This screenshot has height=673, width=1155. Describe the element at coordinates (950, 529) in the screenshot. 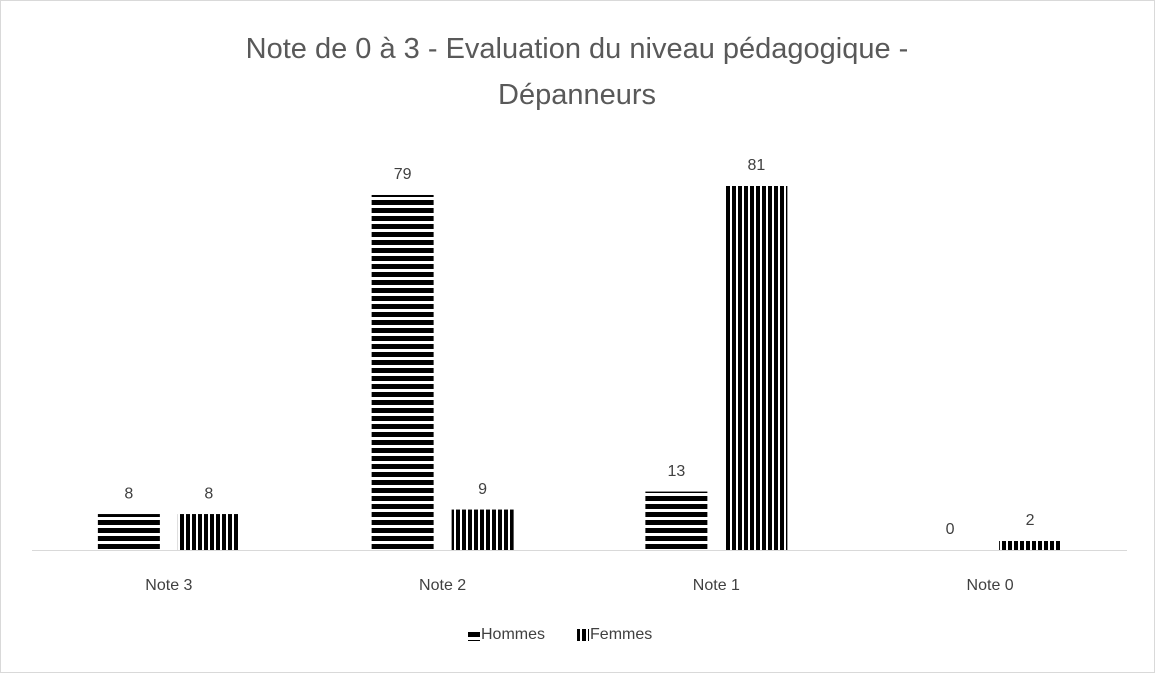

I see `data-label: 0` at that location.